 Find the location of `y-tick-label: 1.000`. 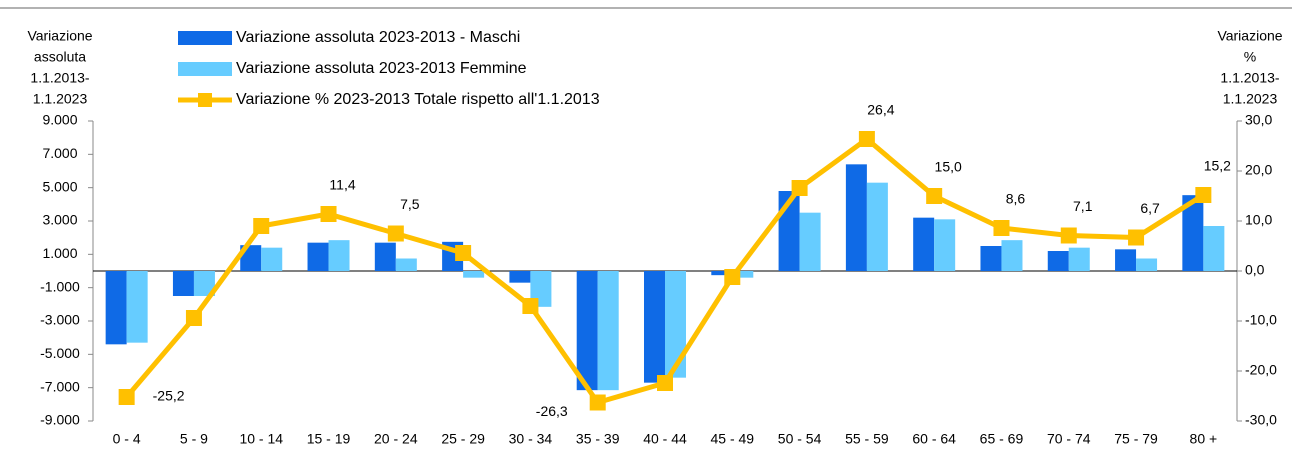

y-tick-label: 1.000 is located at coordinates (59, 253).